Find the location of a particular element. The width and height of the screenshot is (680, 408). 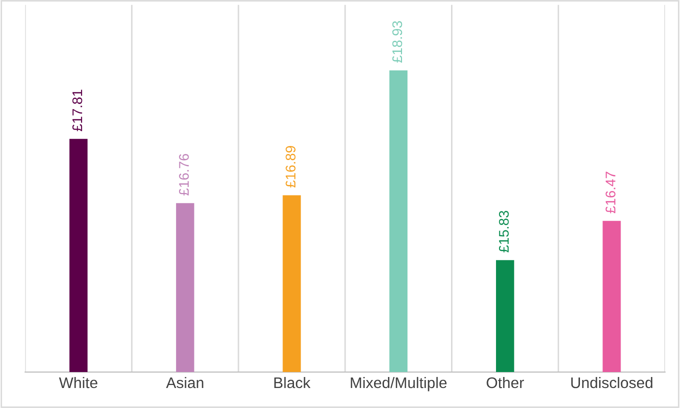

data-label: £15.83 is located at coordinates (503, 231).